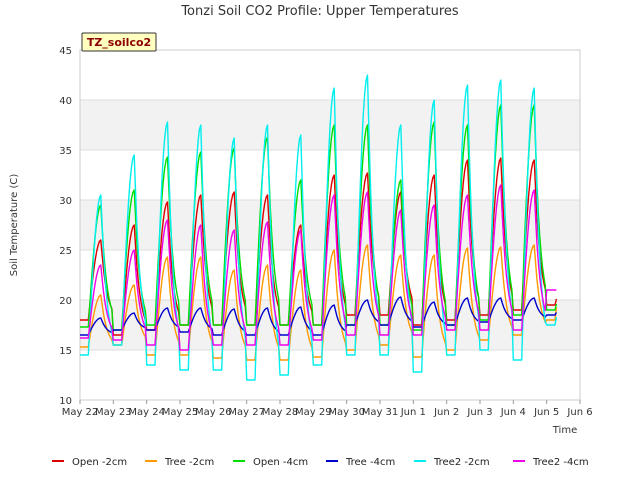  I want to click on x-tick-label: Jun 6, so click(579, 412).